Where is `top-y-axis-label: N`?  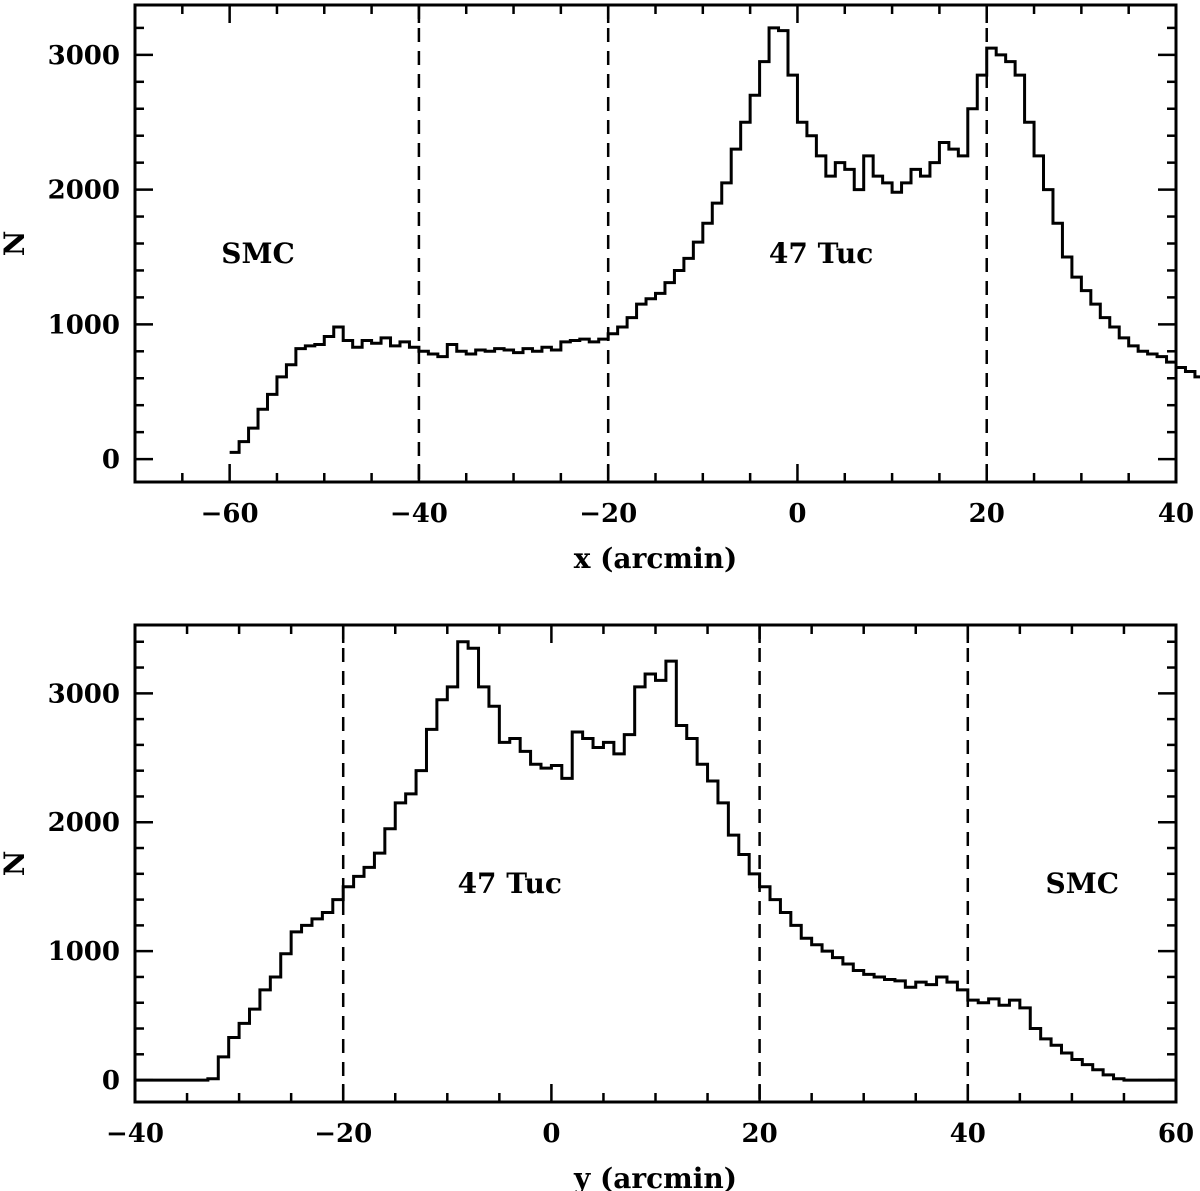 top-y-axis-label: N is located at coordinates (15, 244).